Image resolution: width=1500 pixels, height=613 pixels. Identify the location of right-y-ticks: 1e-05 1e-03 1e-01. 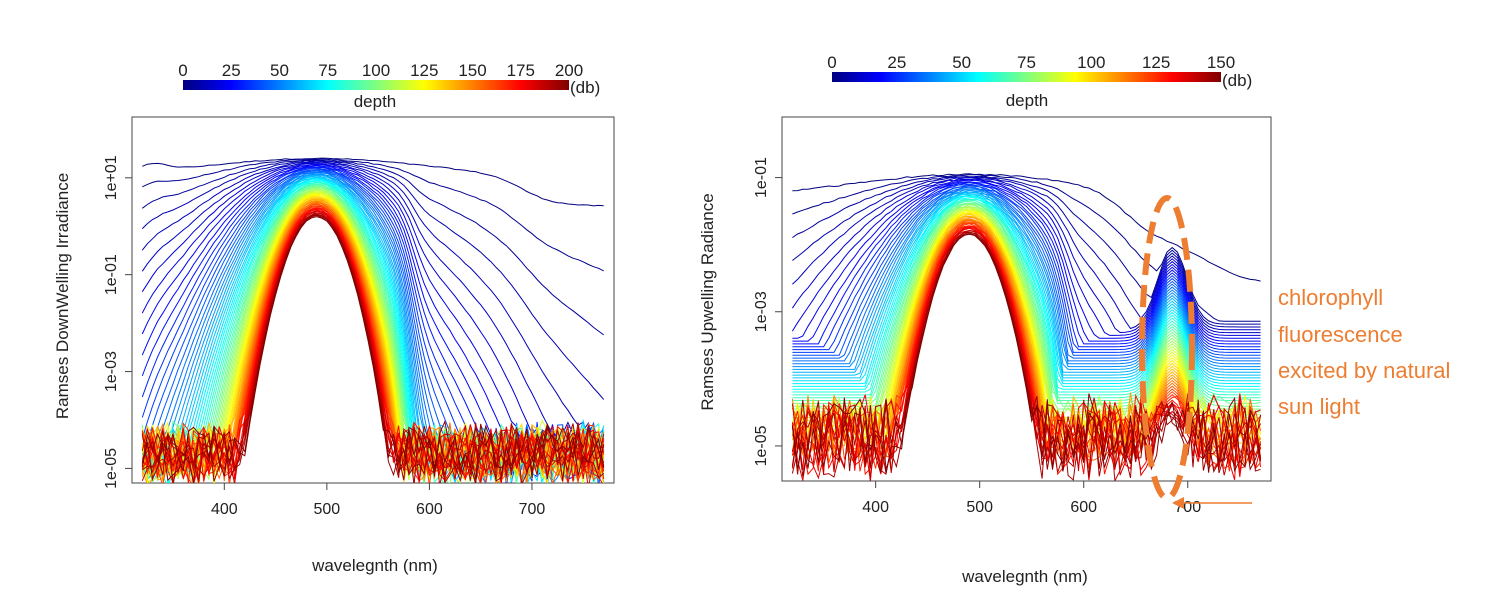
(767, 311).